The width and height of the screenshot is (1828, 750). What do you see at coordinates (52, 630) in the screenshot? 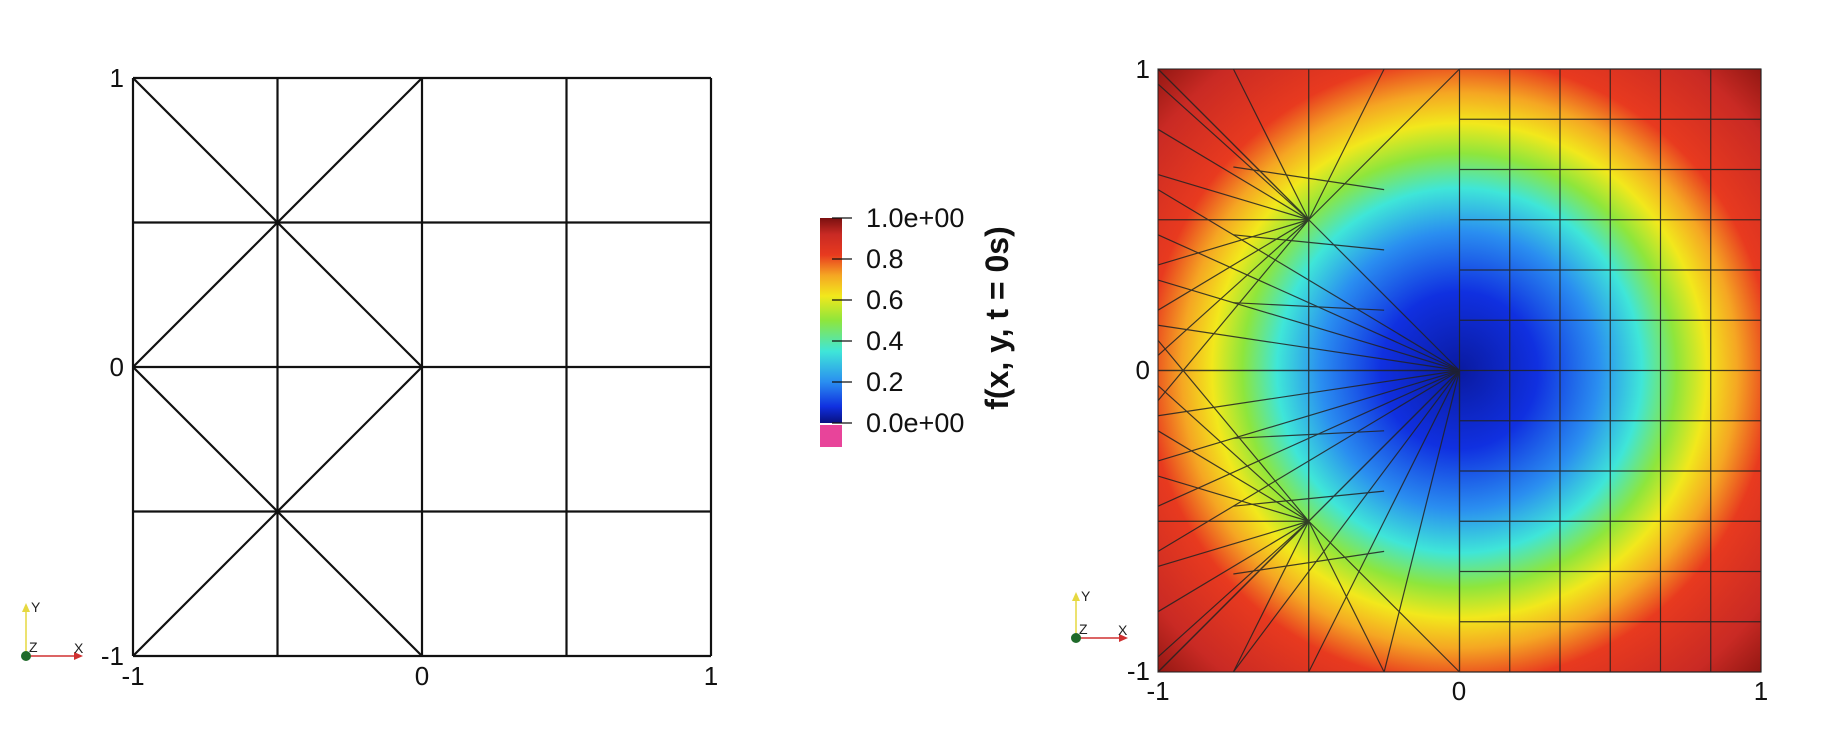
I see `left-axes-triad: Y Z X` at bounding box center [52, 630].